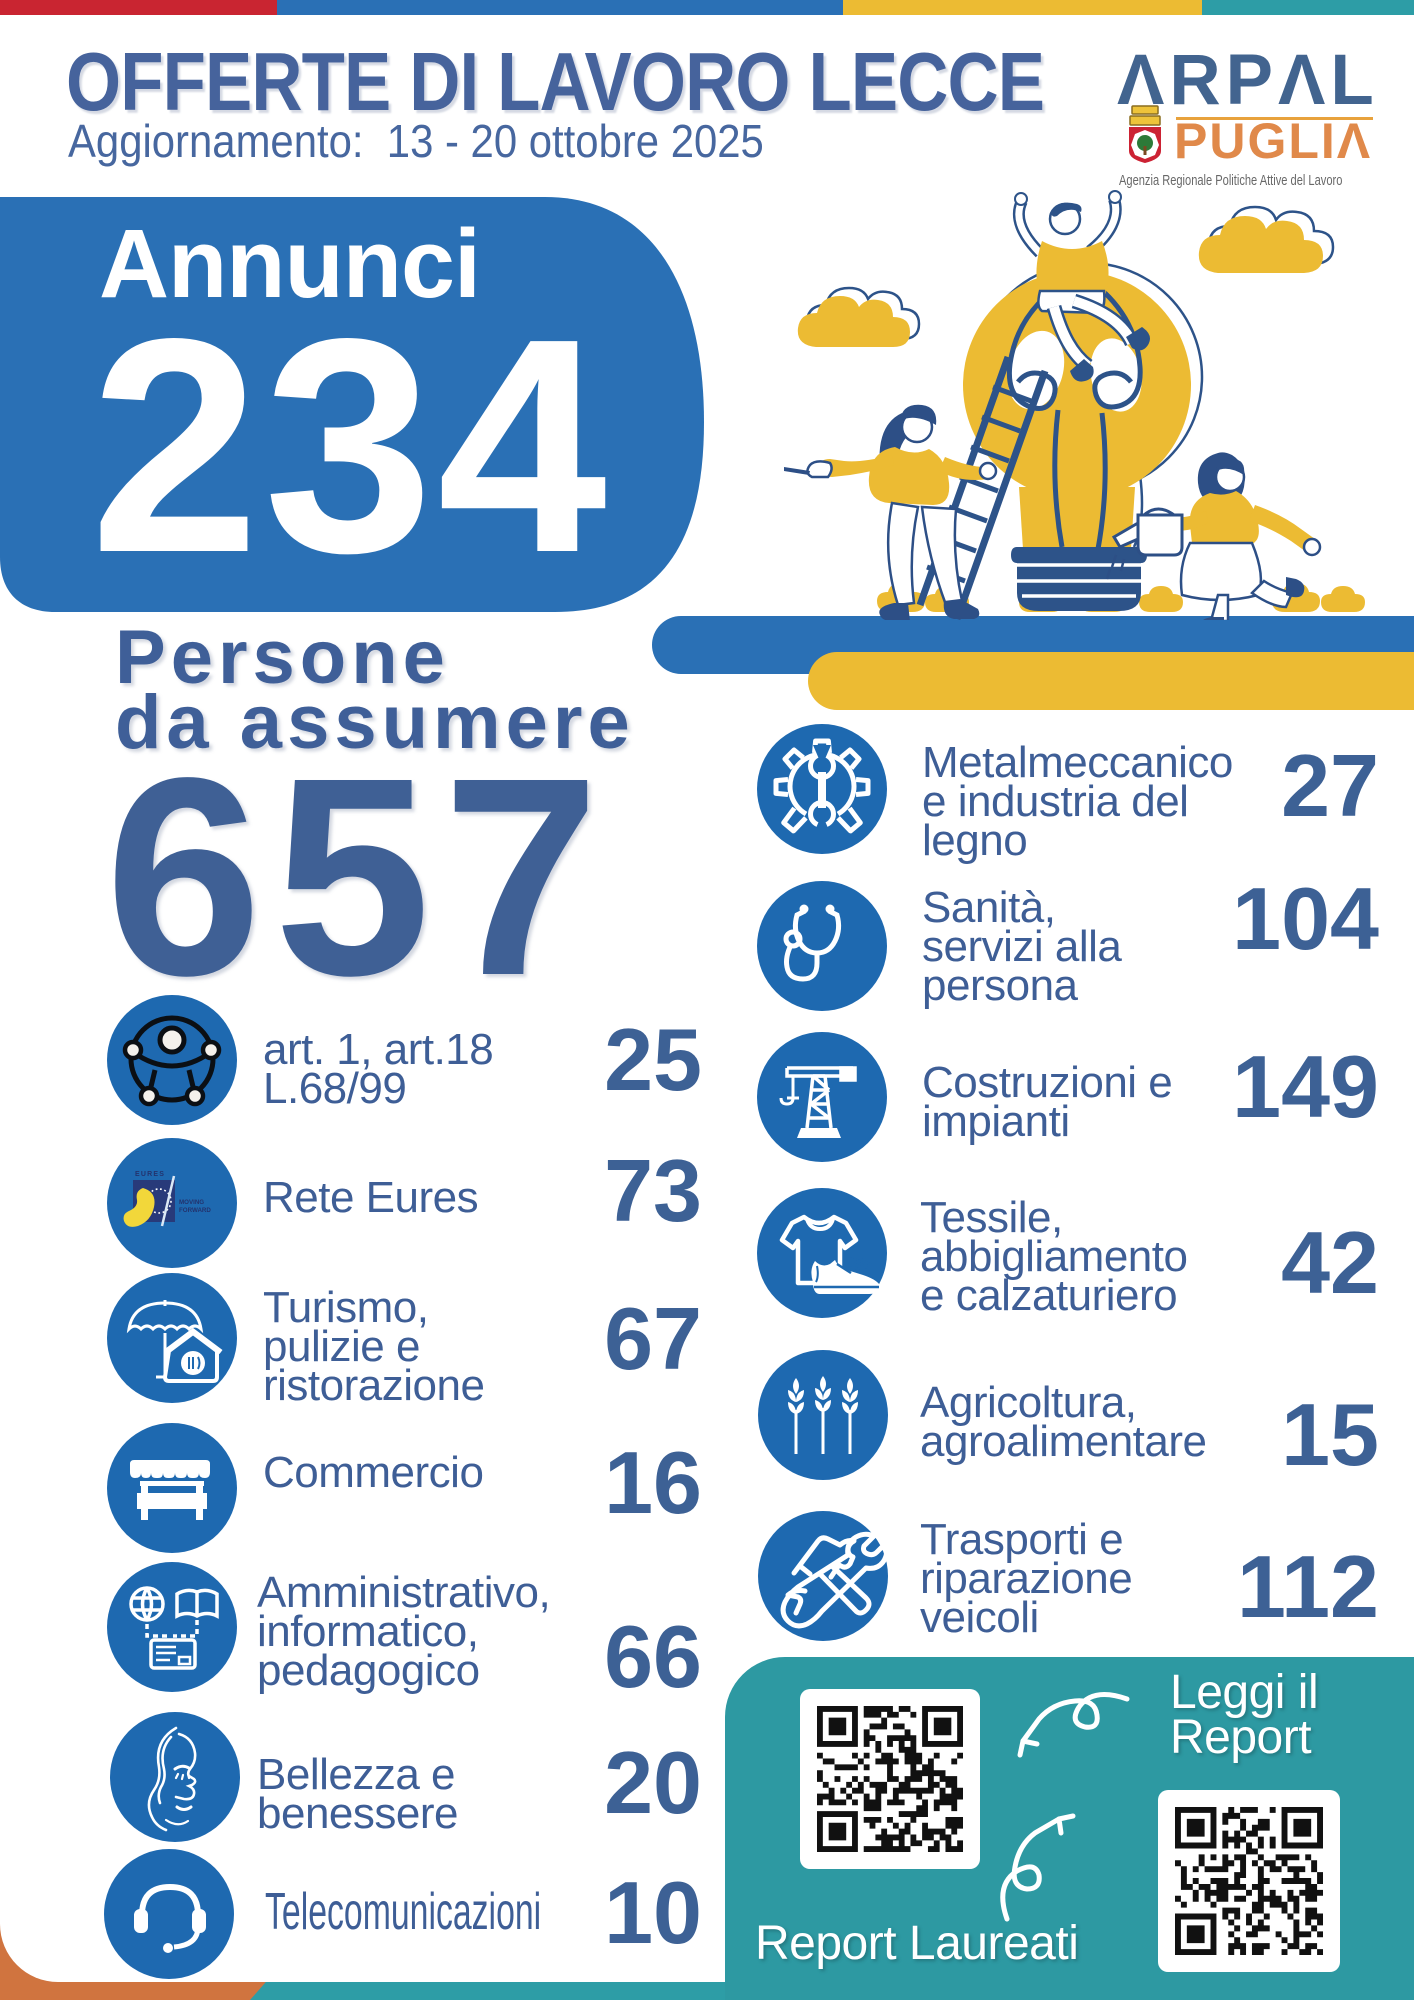  Describe the element at coordinates (191, 1202) in the screenshot. I see `svg-text: MOVING` at that location.